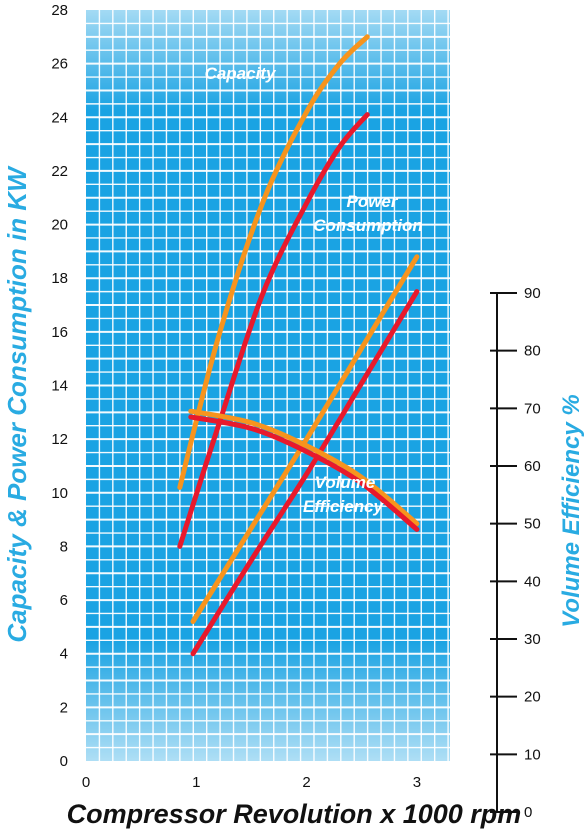 The width and height of the screenshot is (588, 834). What do you see at coordinates (64, 761) in the screenshot?
I see `y-tick-label: 0` at bounding box center [64, 761].